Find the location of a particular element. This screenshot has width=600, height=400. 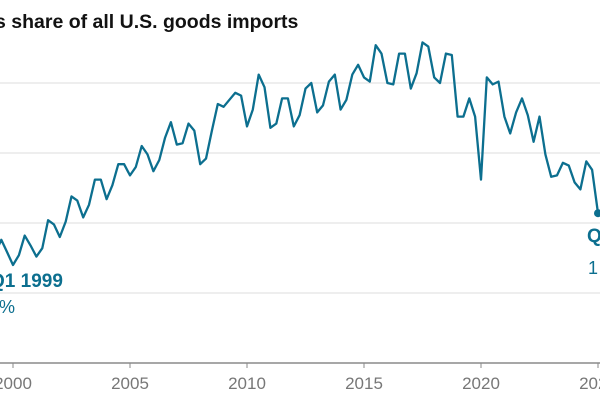

chart-title: s share of all U.S. goods imports is located at coordinates (149, 22).